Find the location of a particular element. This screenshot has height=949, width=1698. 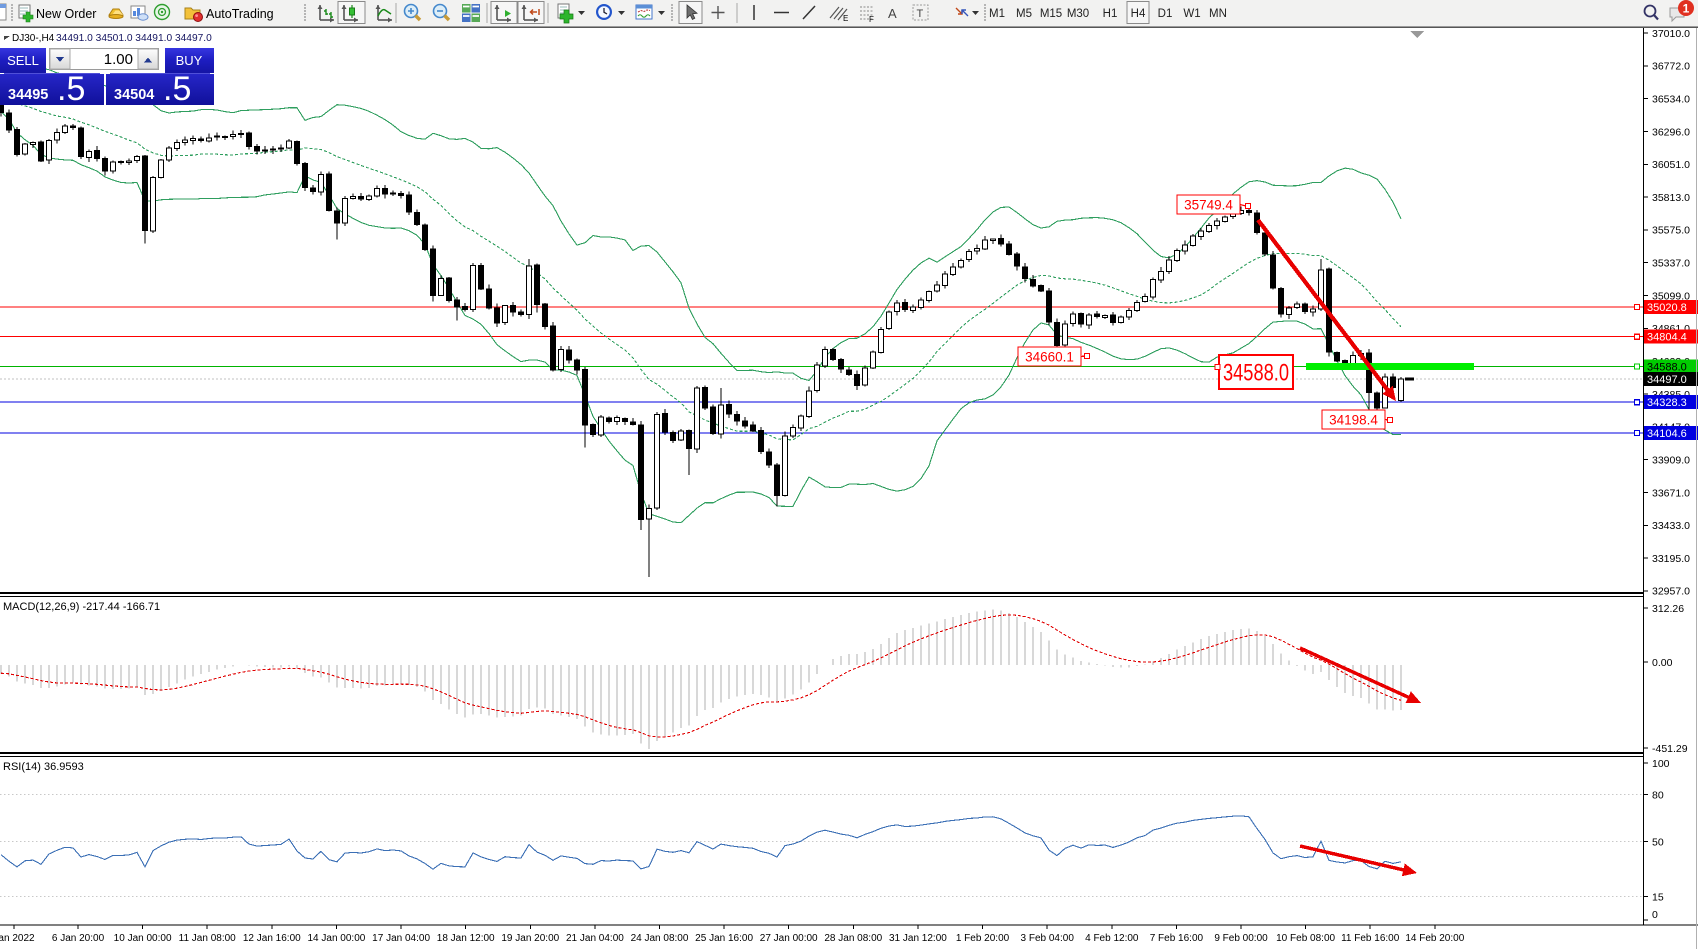

svg-text: 36296.0 is located at coordinates (1671, 132).